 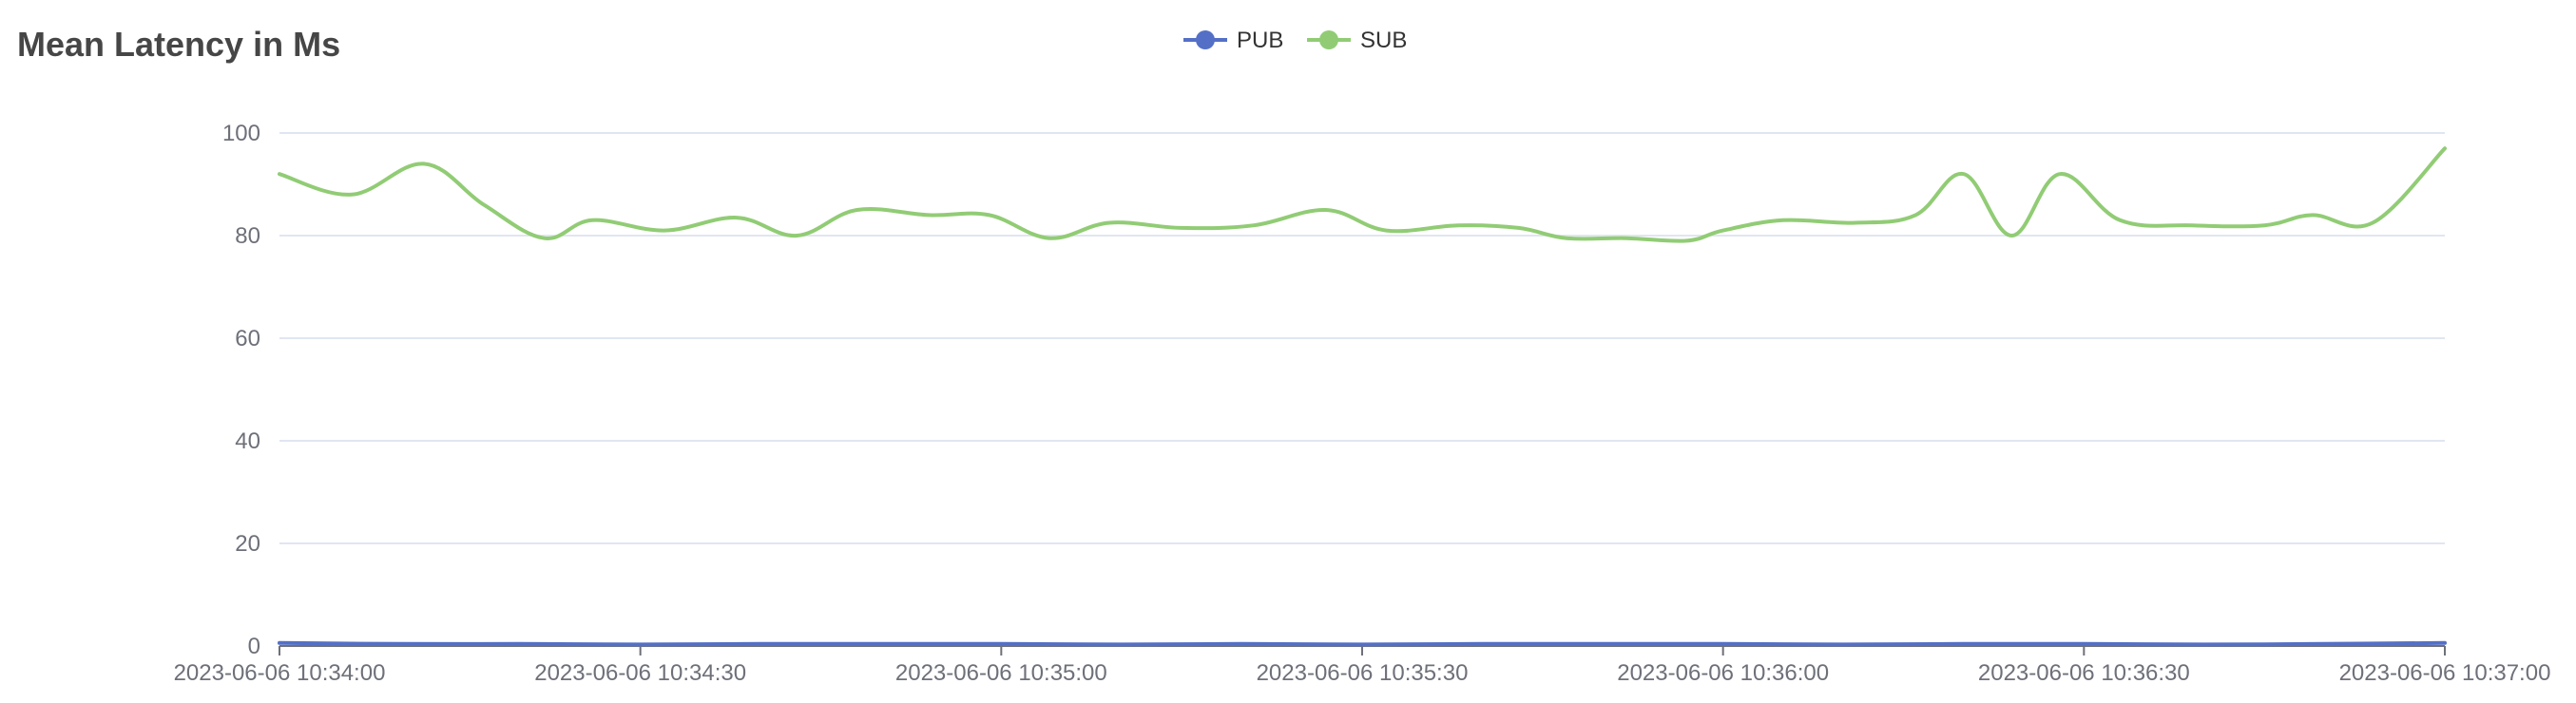 What do you see at coordinates (1363, 650) in the screenshot?
I see `x-axis` at bounding box center [1363, 650].